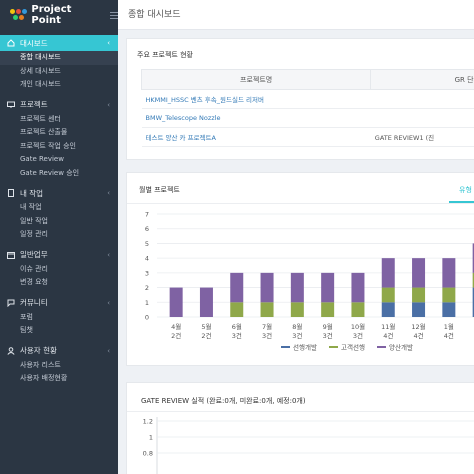 Image resolution: width=474 pixels, height=474 pixels. What do you see at coordinates (34, 268) in the screenshot?
I see `sidebar-item: 이슈 관리` at bounding box center [34, 268].